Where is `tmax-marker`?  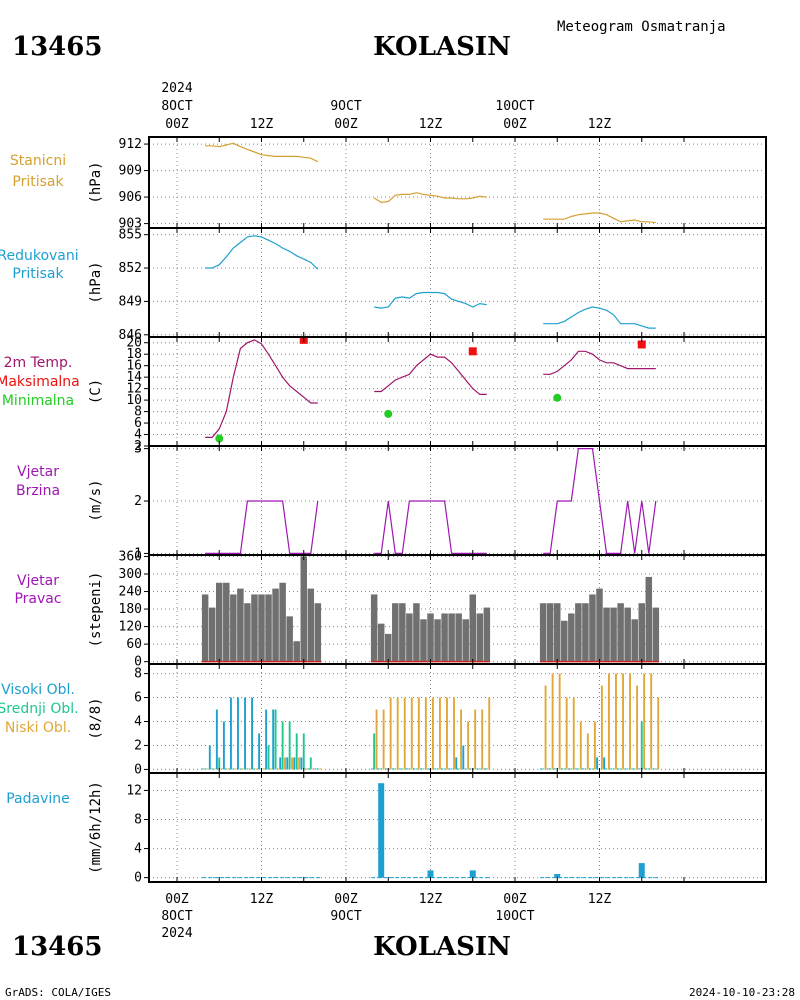
tmax-marker is located at coordinates (472, 351).